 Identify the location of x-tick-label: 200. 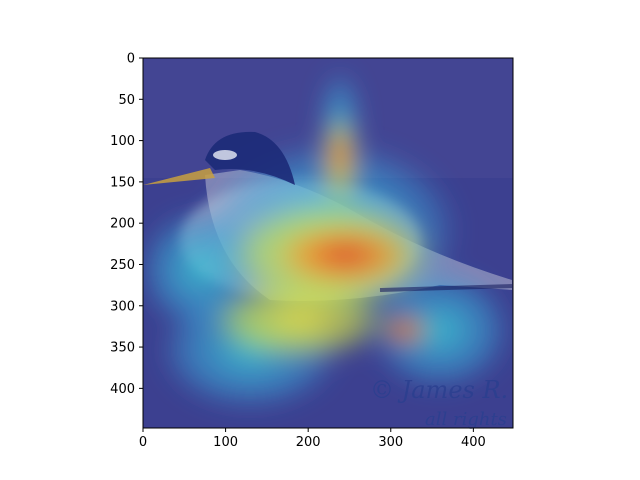
(308, 442).